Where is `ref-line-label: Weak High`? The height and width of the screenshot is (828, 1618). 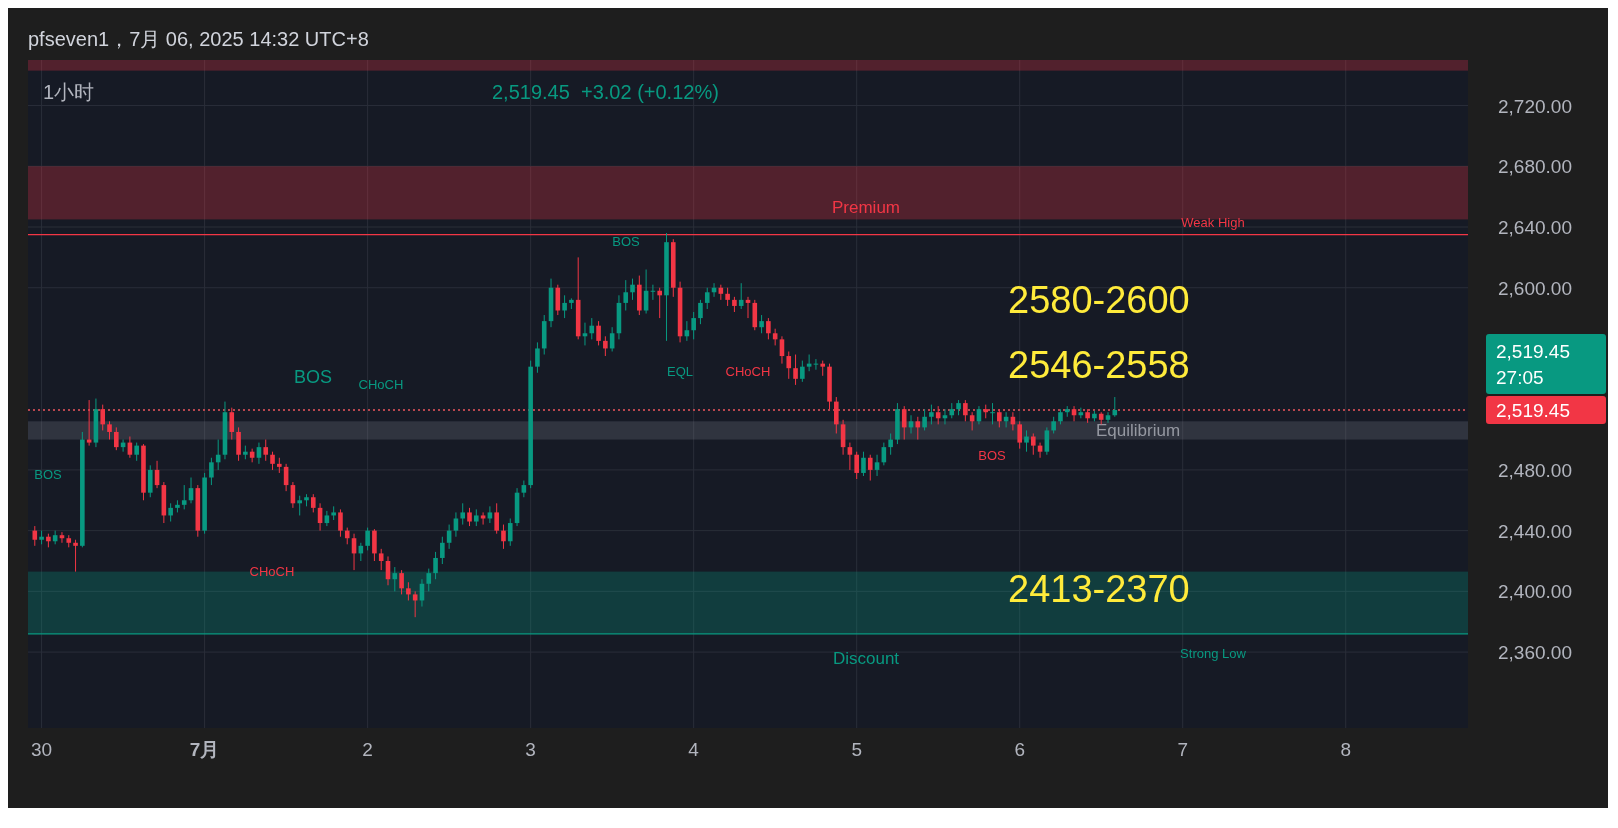 ref-line-label: Weak High is located at coordinates (1213, 222).